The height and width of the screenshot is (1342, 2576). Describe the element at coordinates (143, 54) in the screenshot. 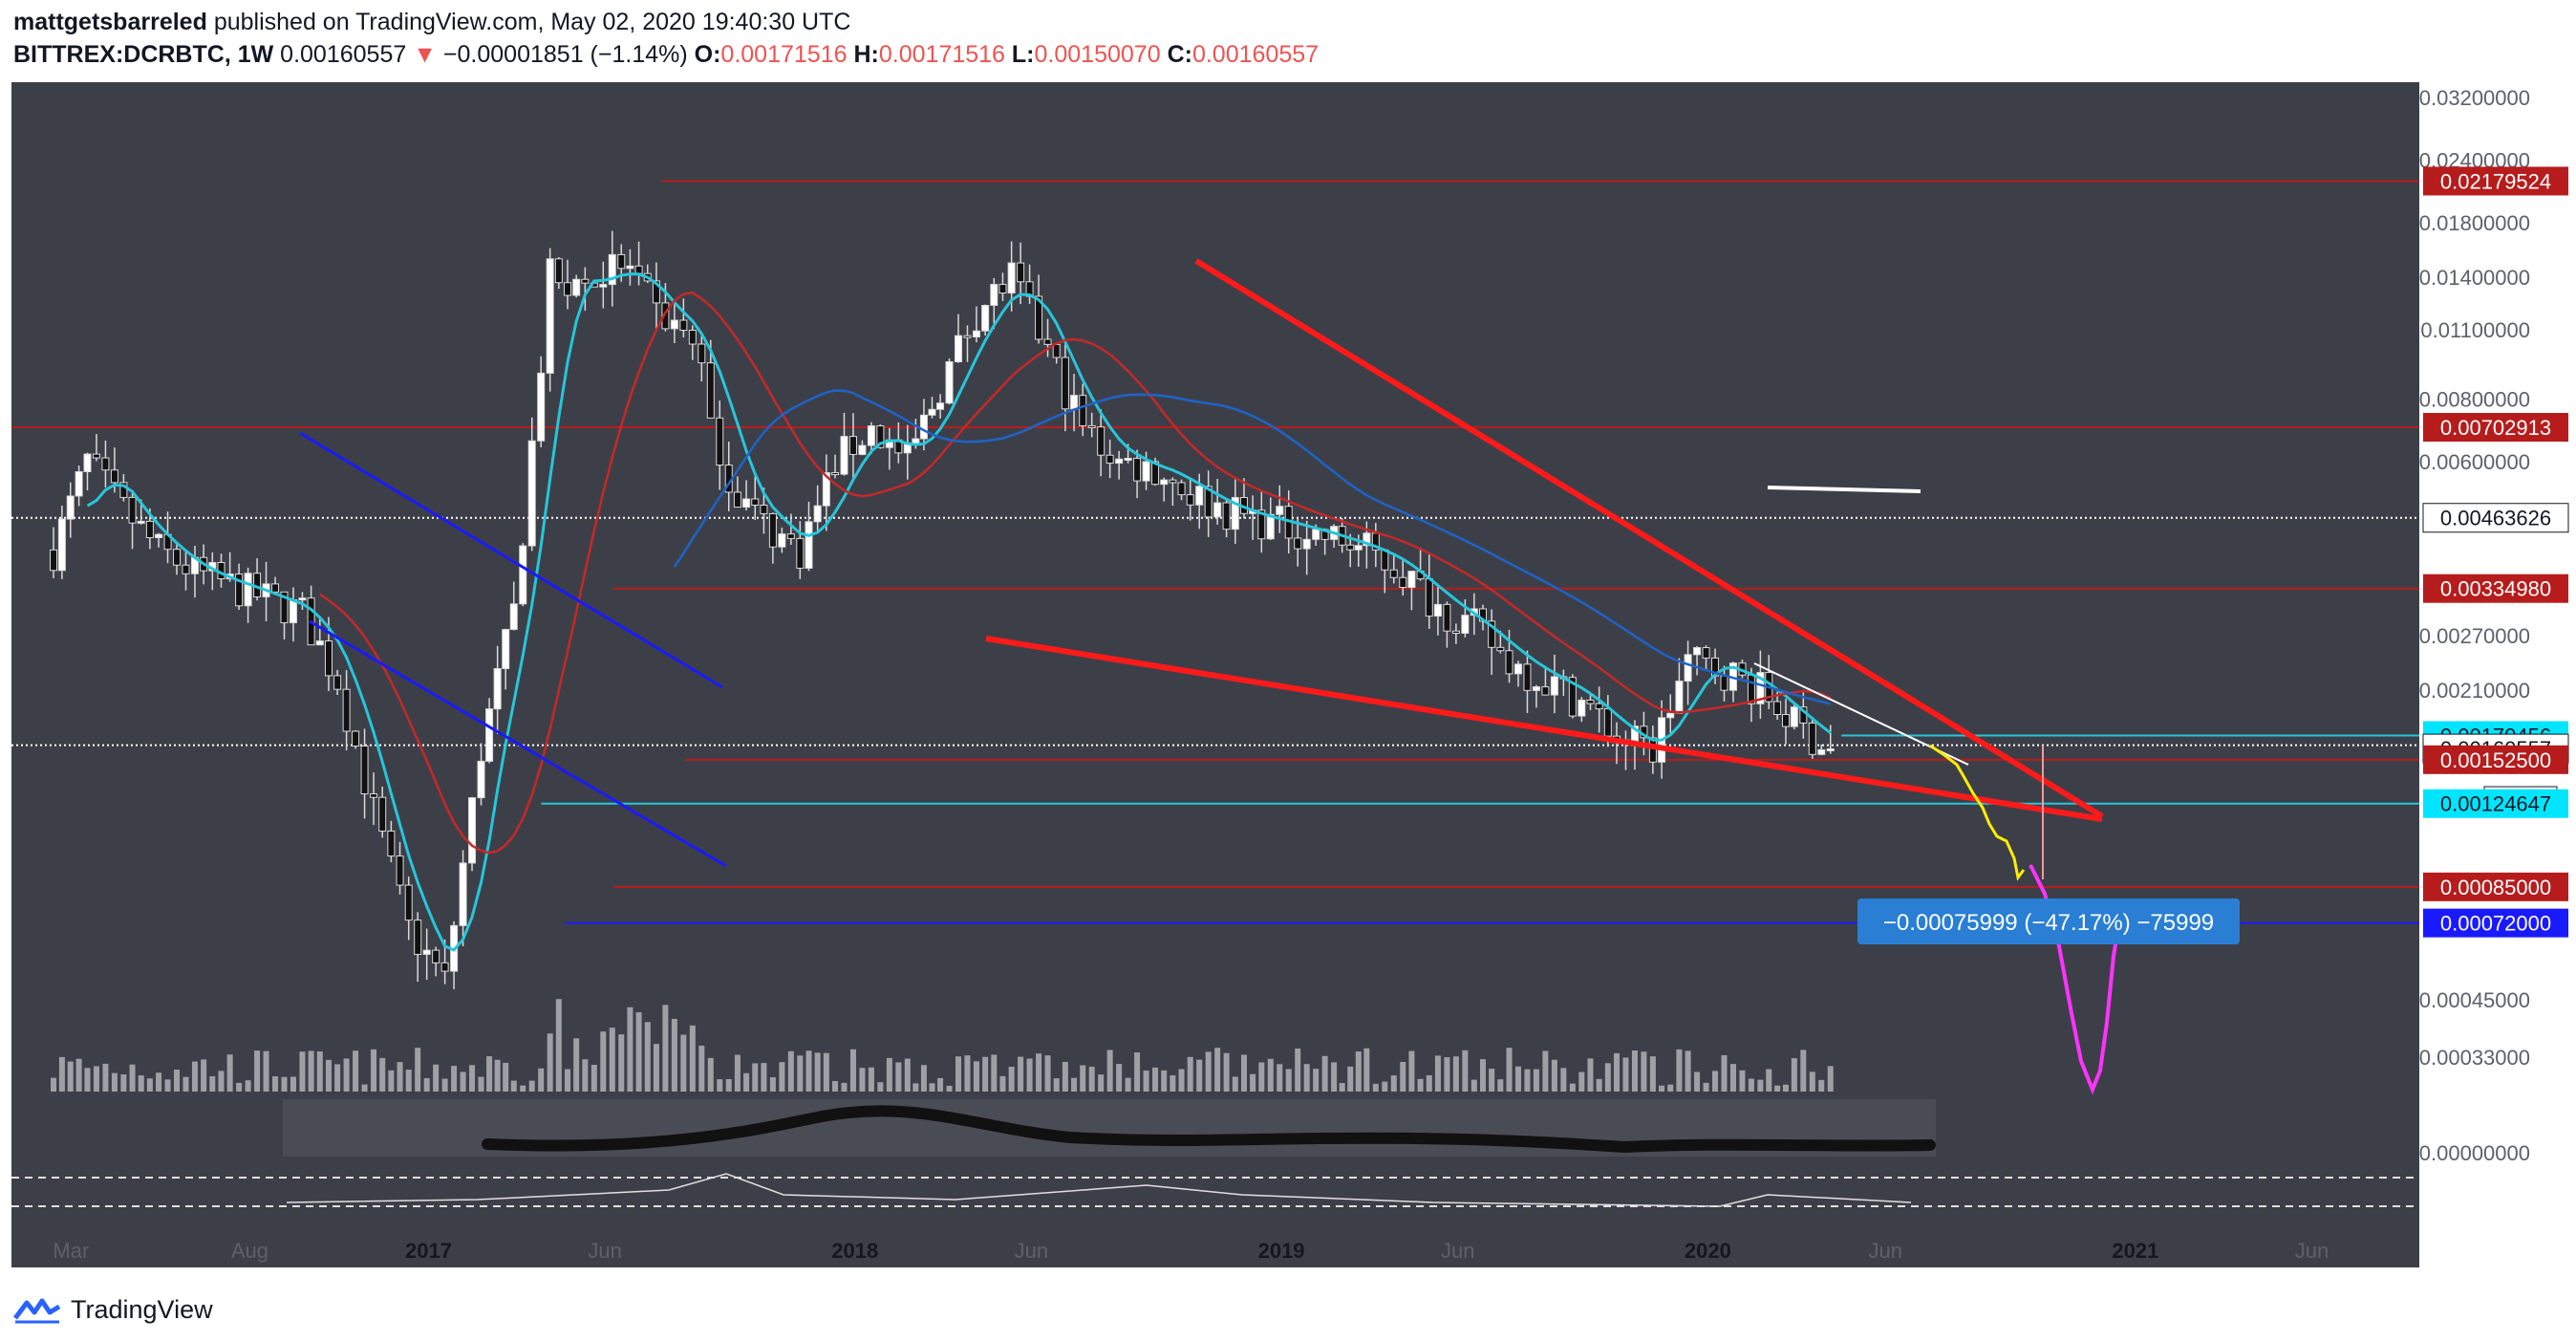

I see `symbol-label: BITTREX:DCRBTC, 1W` at that location.